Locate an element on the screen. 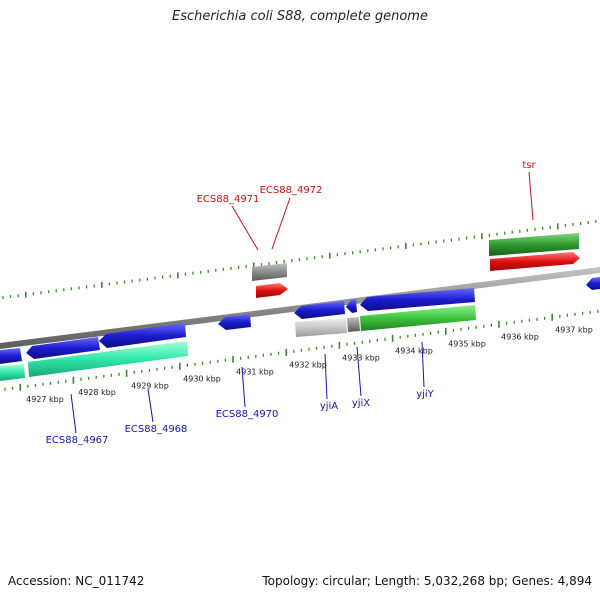 Image resolution: width=600 pixels, height=600 pixels. map-title: Escherichia coli S88, complete genome is located at coordinates (300, 16).